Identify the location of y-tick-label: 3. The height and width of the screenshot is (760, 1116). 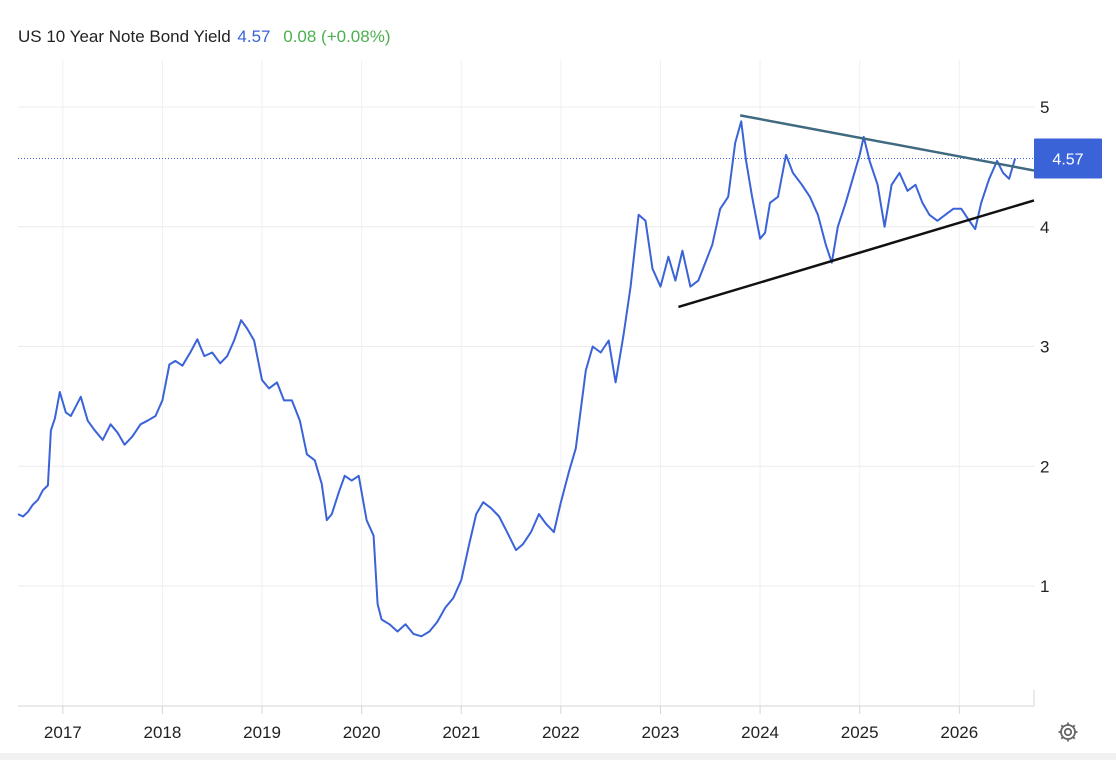
(1044, 347).